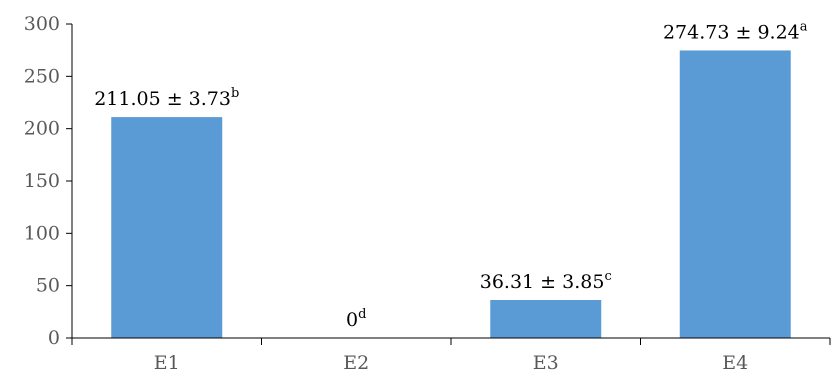 The width and height of the screenshot is (839, 378). What do you see at coordinates (731, 32) in the screenshot?
I see `data-label-value: 274.73 ± 9.24` at bounding box center [731, 32].